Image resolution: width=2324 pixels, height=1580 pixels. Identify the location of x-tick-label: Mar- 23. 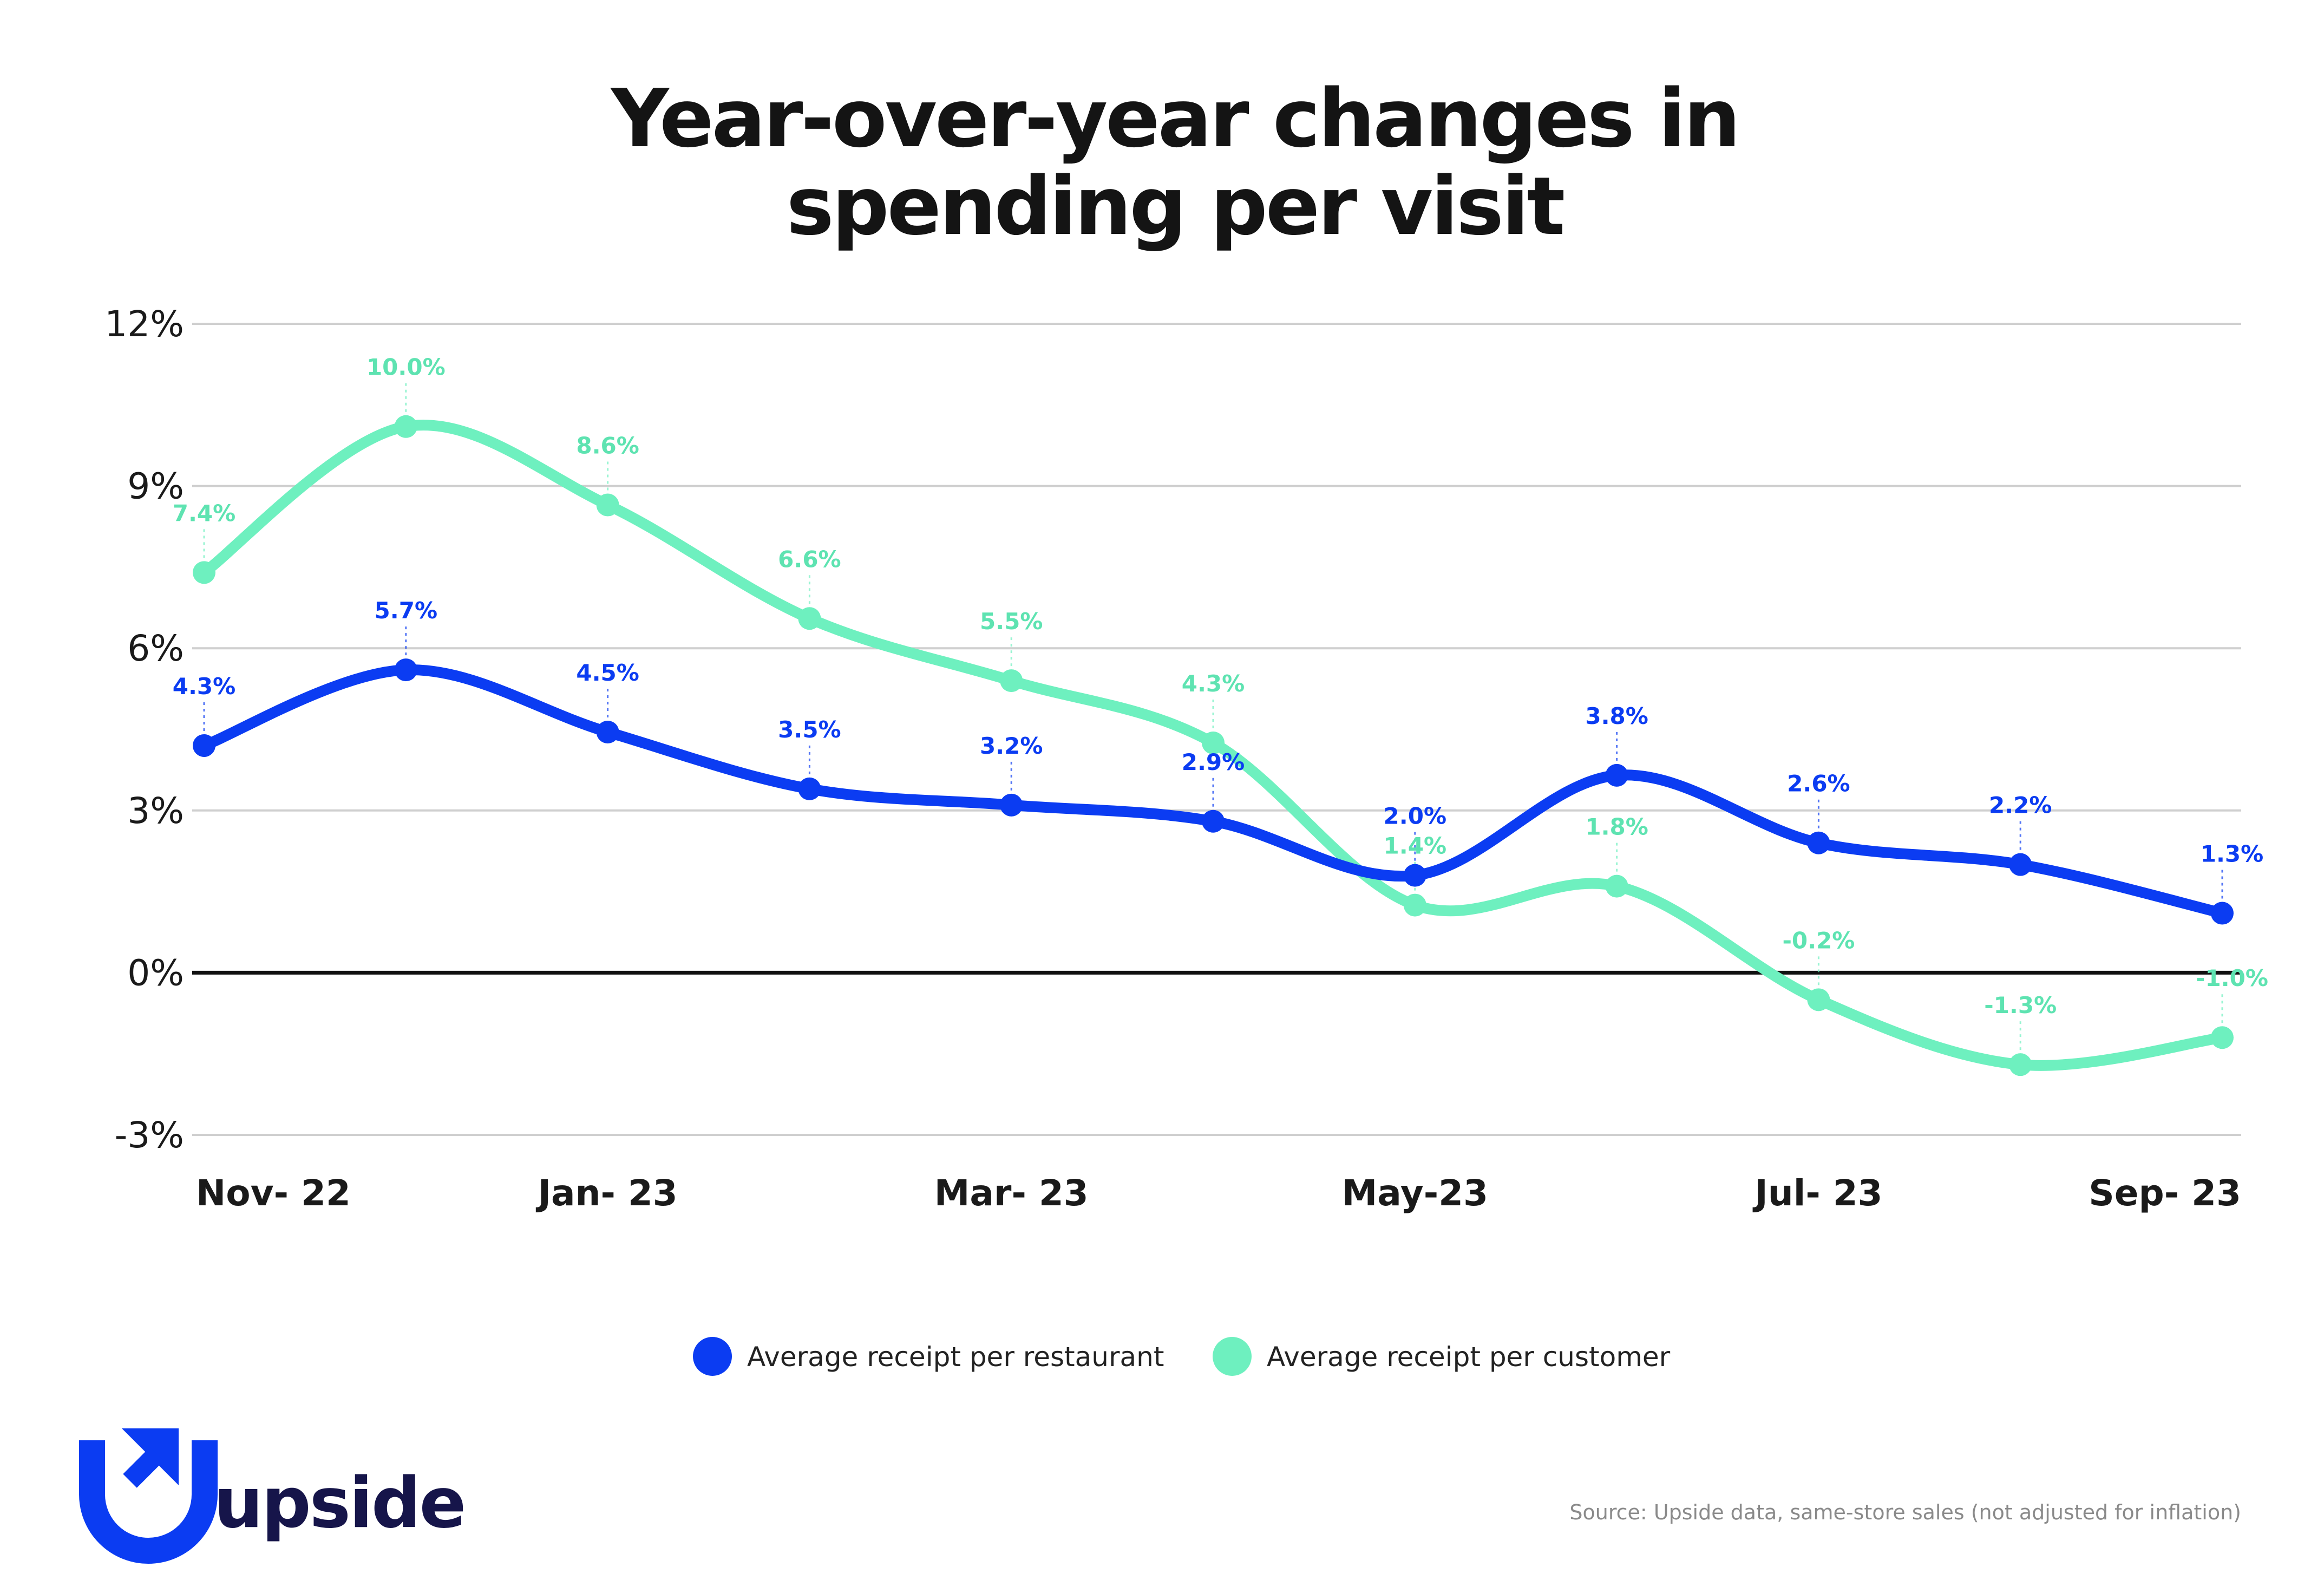
(1011, 1193).